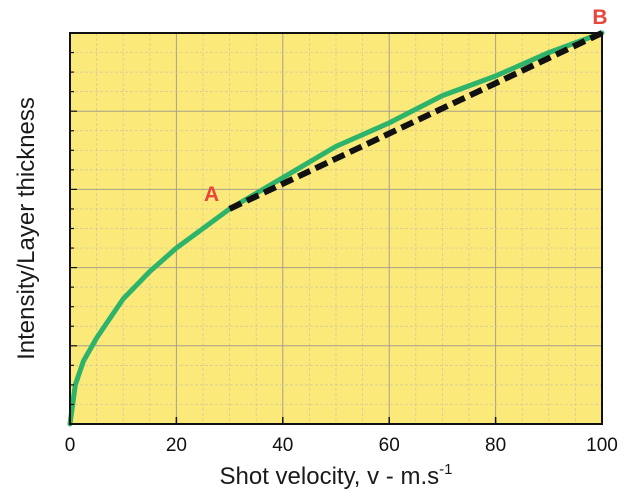 This screenshot has height=498, width=625. I want to click on x-axis-label-superscript: -1, so click(445, 469).